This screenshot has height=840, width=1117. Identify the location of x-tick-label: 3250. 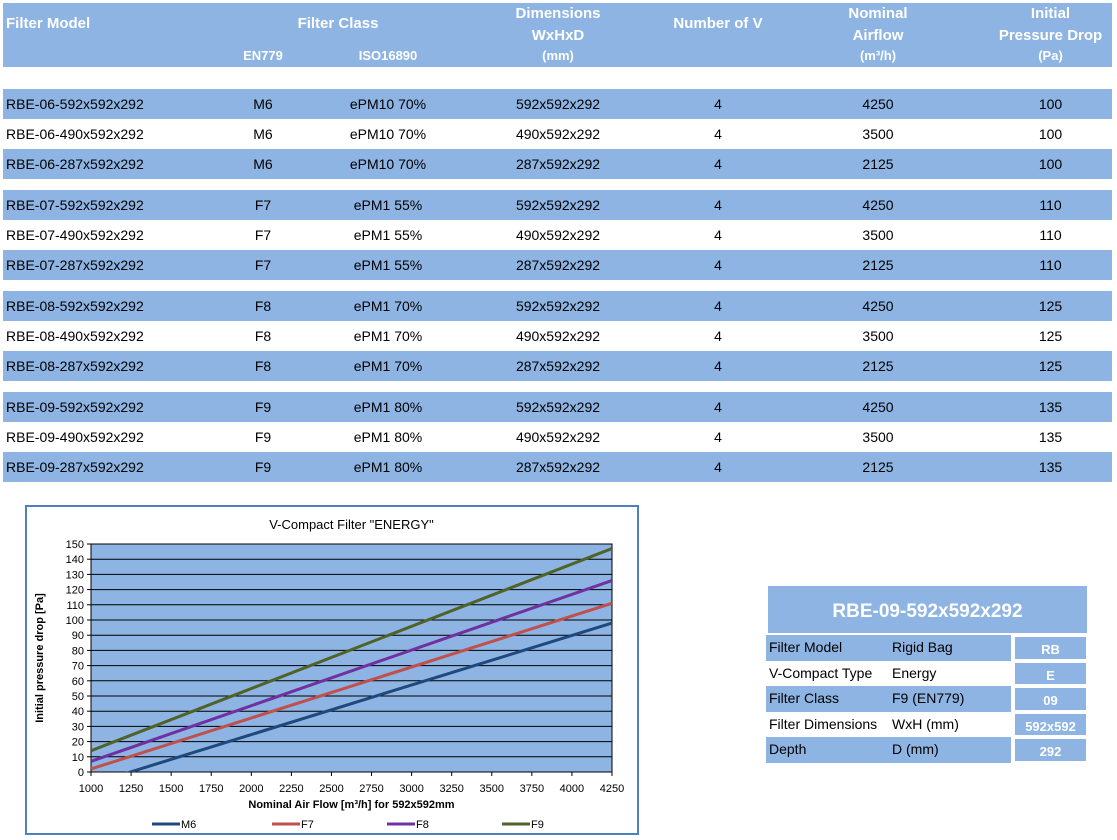
(451, 789).